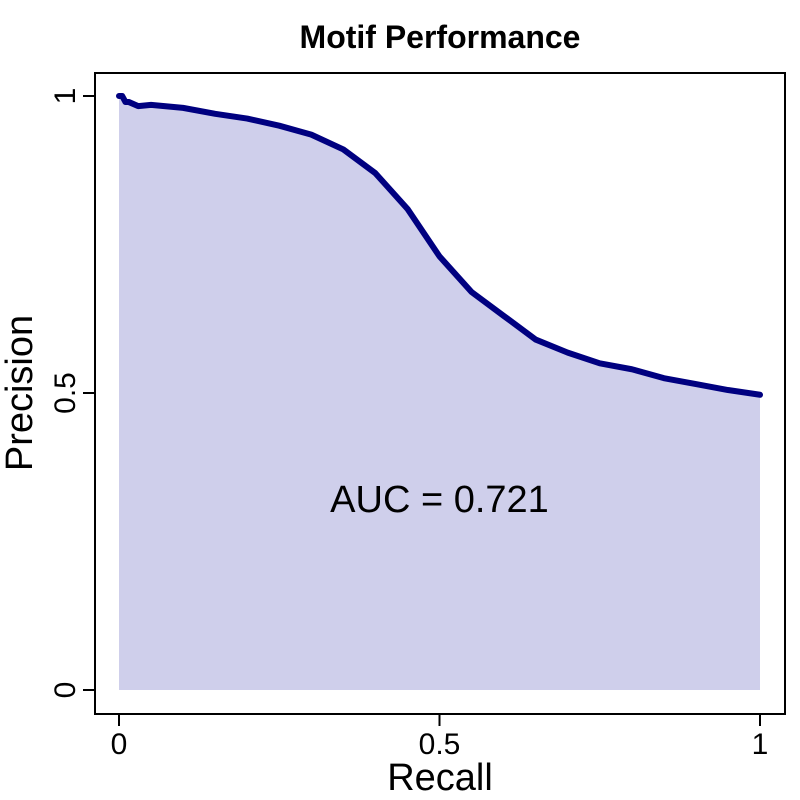 The height and width of the screenshot is (800, 800). I want to click on y-tick-label: 0.5, so click(65, 393).